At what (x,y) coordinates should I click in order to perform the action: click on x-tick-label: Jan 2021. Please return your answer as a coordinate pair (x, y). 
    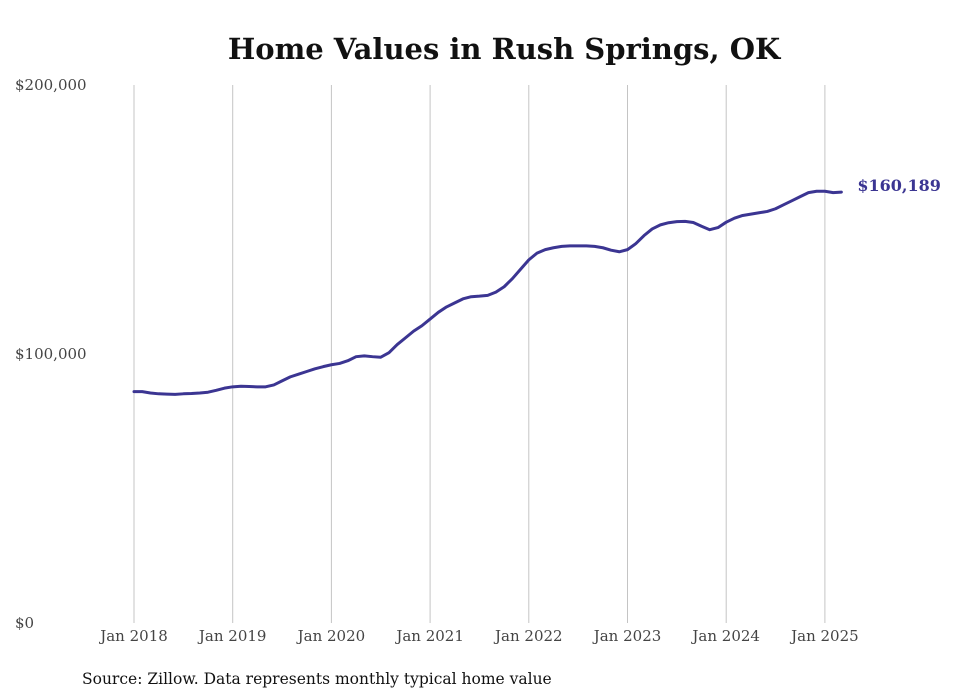
    Looking at the image, I should click on (429, 636).